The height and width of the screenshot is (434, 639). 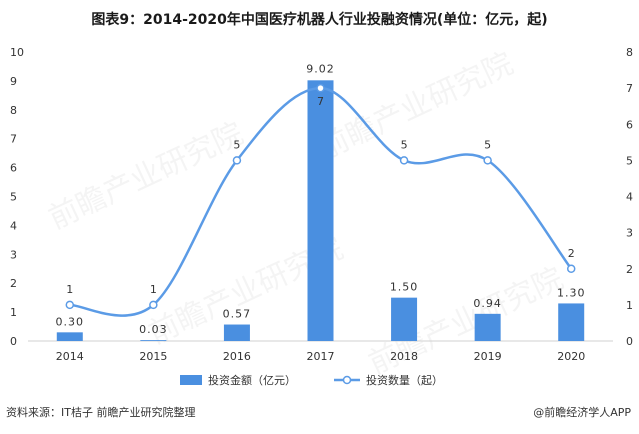 I want to click on y-right-tick-6: 6, so click(x=629, y=124).